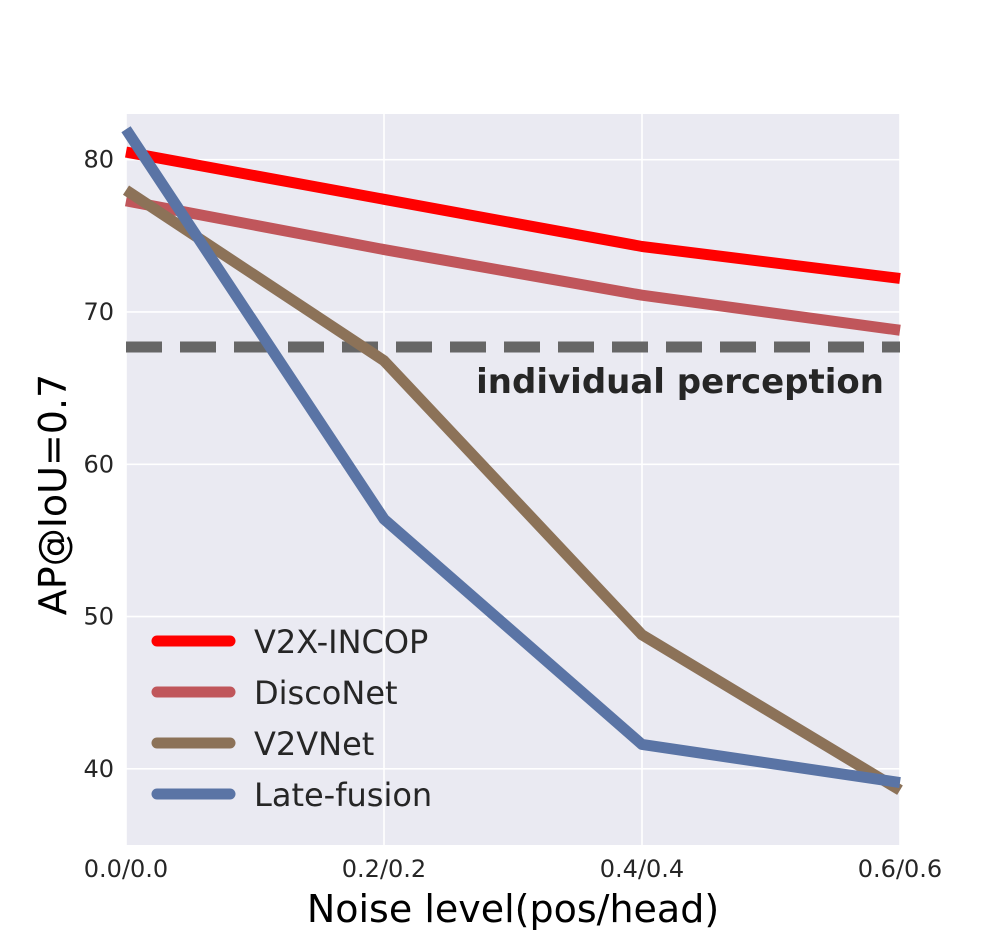 The width and height of the screenshot is (1000, 950). I want to click on series-line-disconet, so click(512, 265).